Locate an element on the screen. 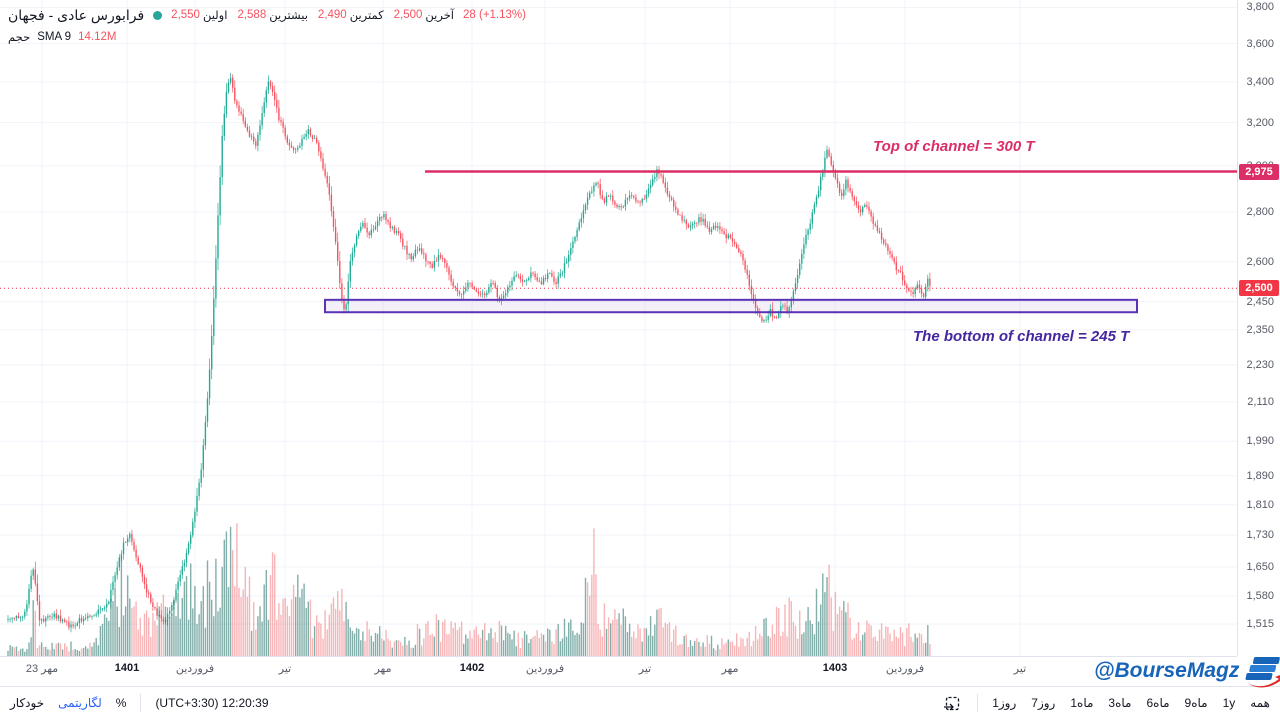 The image size is (1280, 719). price-tick: 1,990 is located at coordinates (1260, 441).